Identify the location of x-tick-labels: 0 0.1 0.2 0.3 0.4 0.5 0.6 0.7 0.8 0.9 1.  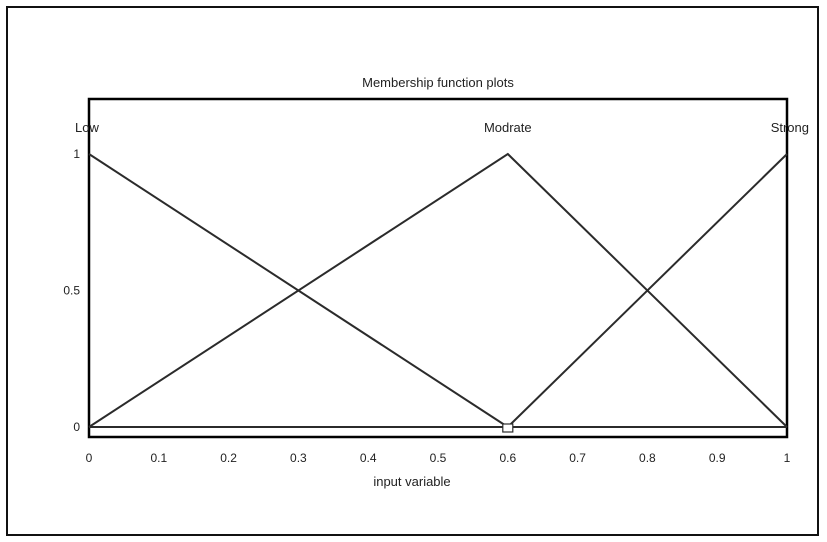
(438, 458).